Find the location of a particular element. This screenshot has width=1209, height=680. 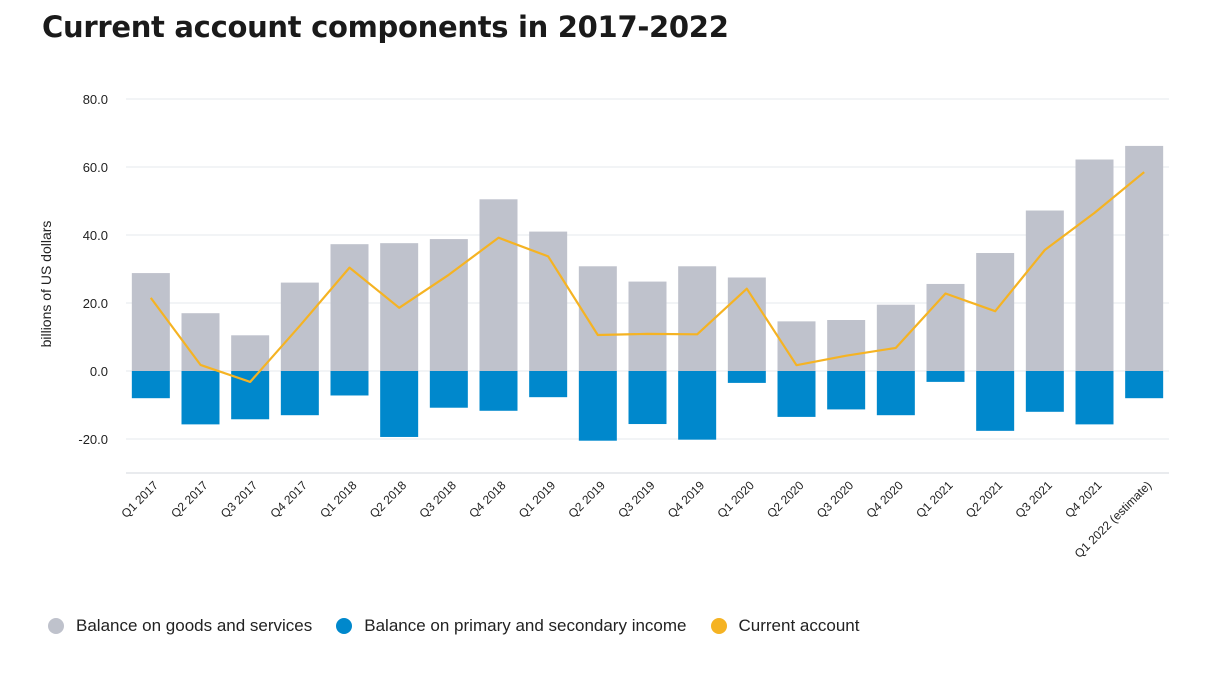

legend-label-current-account: Current account is located at coordinates (799, 625).